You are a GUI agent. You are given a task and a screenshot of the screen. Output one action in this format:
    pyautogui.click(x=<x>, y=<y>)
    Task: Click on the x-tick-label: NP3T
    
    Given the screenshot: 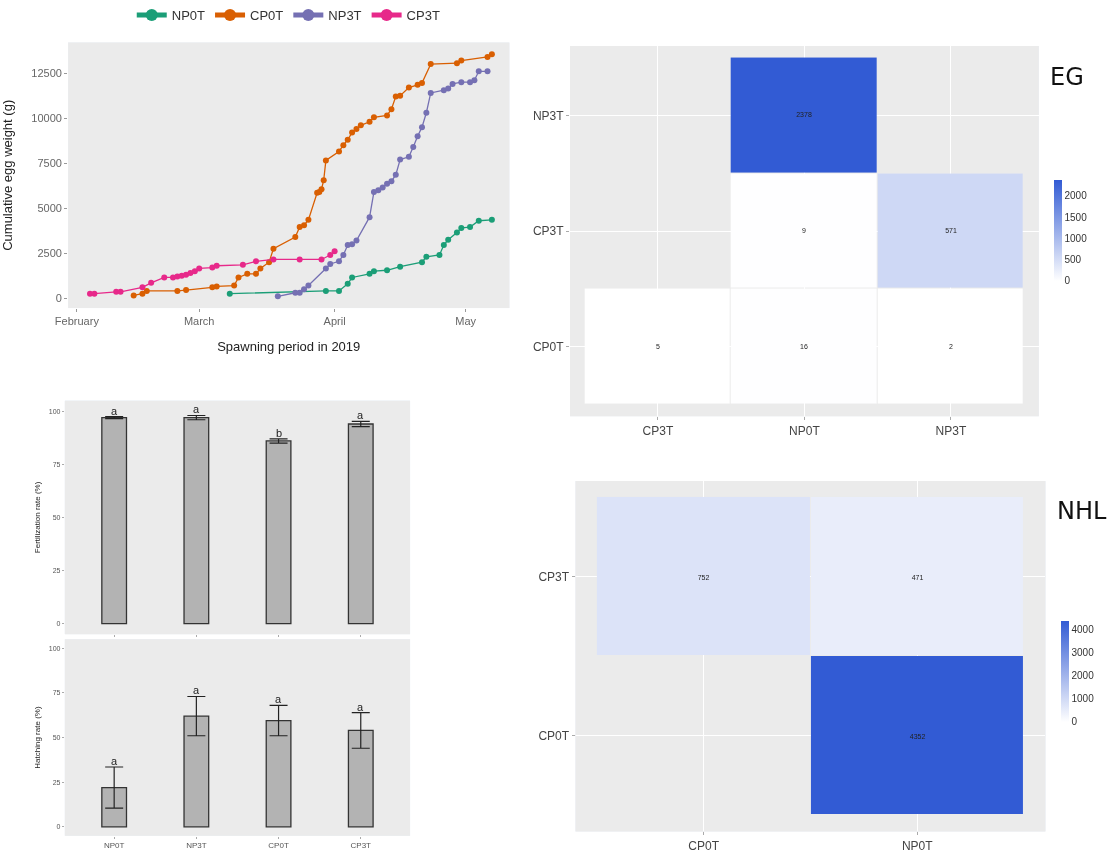 What is the action you would take?
    pyautogui.click(x=196, y=846)
    